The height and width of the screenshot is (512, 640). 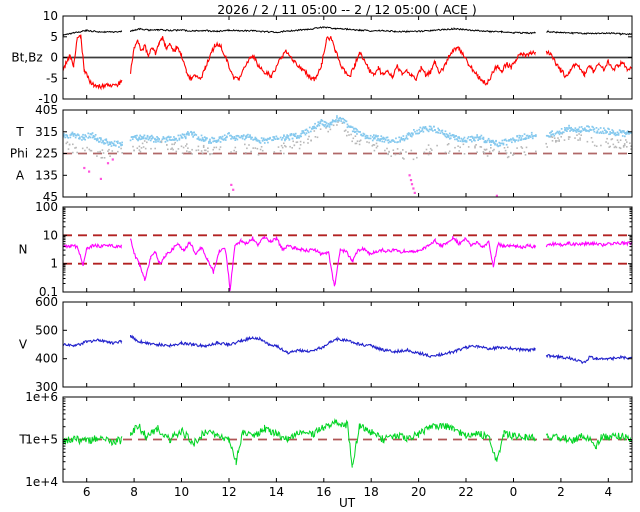 What do you see at coordinates (46, 359) in the screenshot?
I see `y-tick-label: 400` at bounding box center [46, 359].